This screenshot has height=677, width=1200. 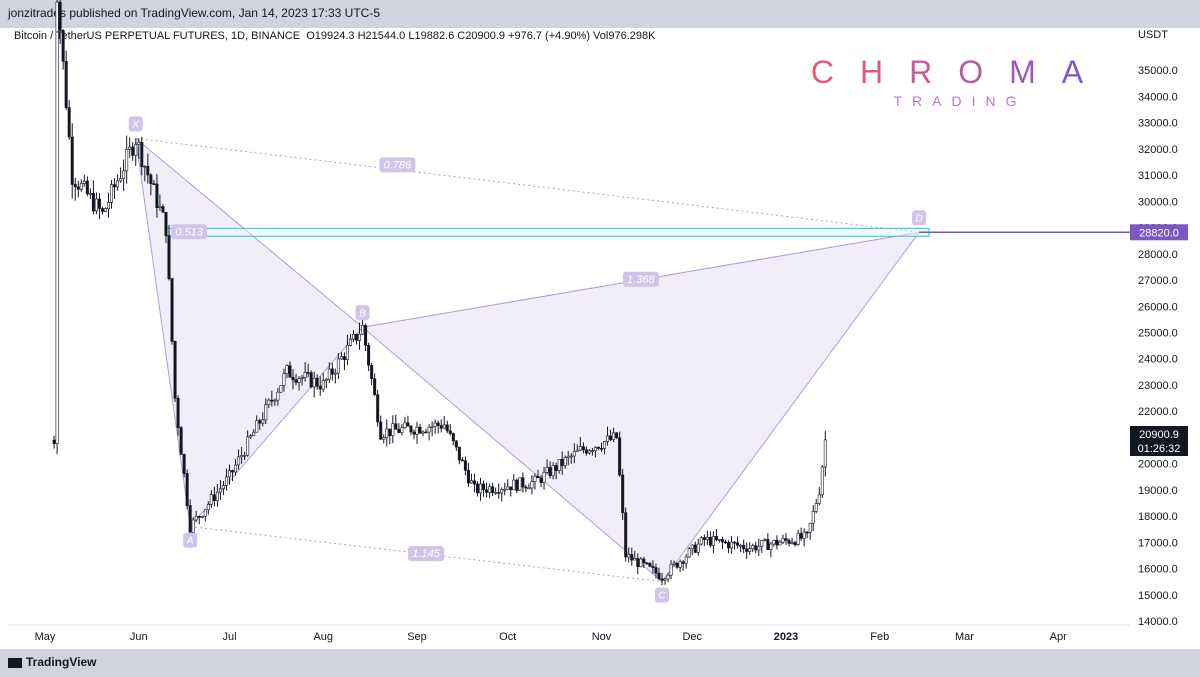 I want to click on ratio-line-ac, so click(x=426, y=554).